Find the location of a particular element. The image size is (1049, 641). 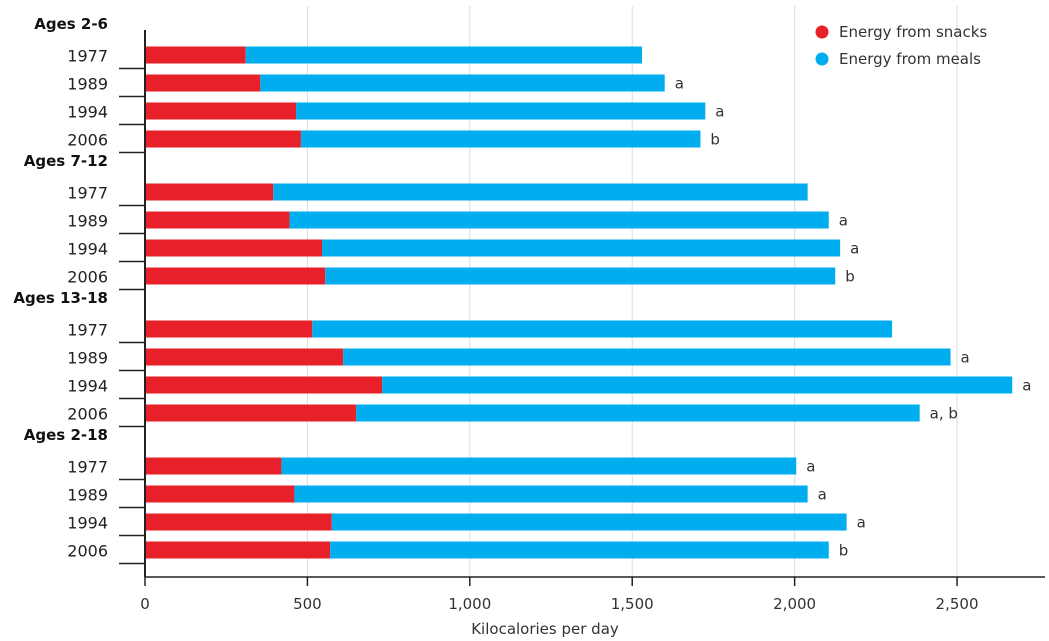

group-label: Ages 13-18 is located at coordinates (60, 298).